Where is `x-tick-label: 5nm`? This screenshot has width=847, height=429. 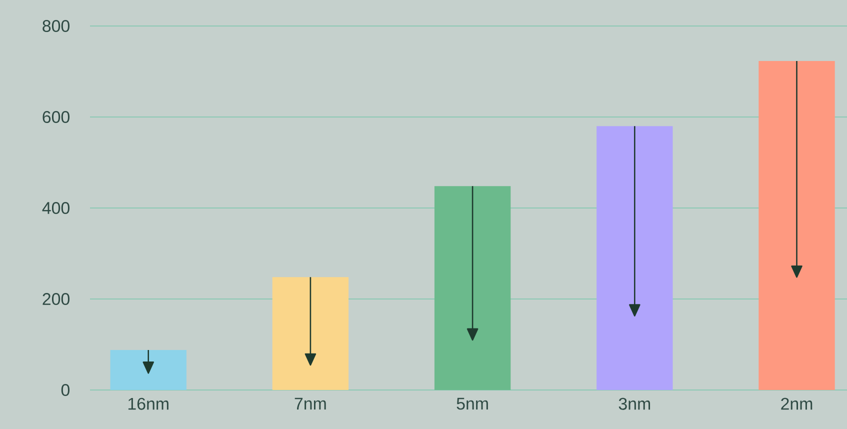
x-tick-label: 5nm is located at coordinates (472, 404).